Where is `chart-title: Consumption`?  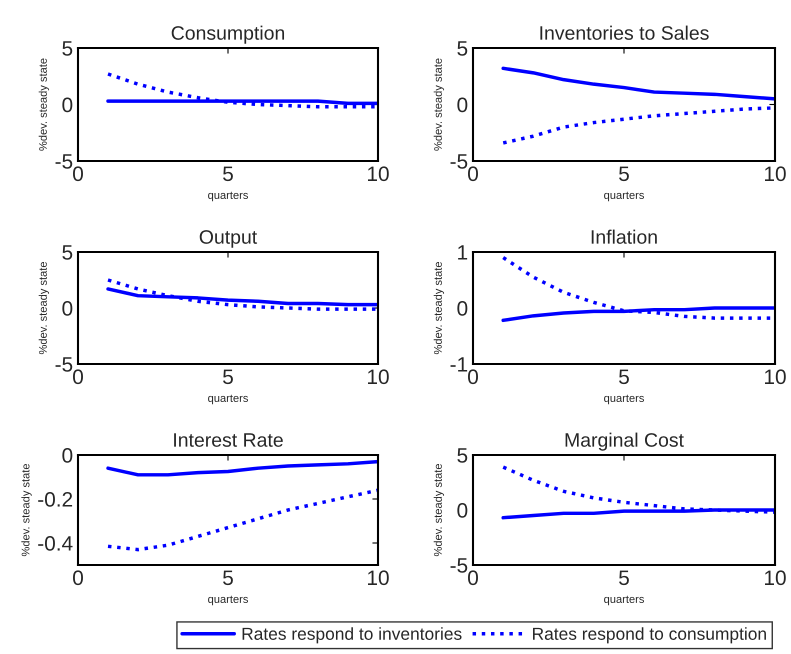 chart-title: Consumption is located at coordinates (228, 35).